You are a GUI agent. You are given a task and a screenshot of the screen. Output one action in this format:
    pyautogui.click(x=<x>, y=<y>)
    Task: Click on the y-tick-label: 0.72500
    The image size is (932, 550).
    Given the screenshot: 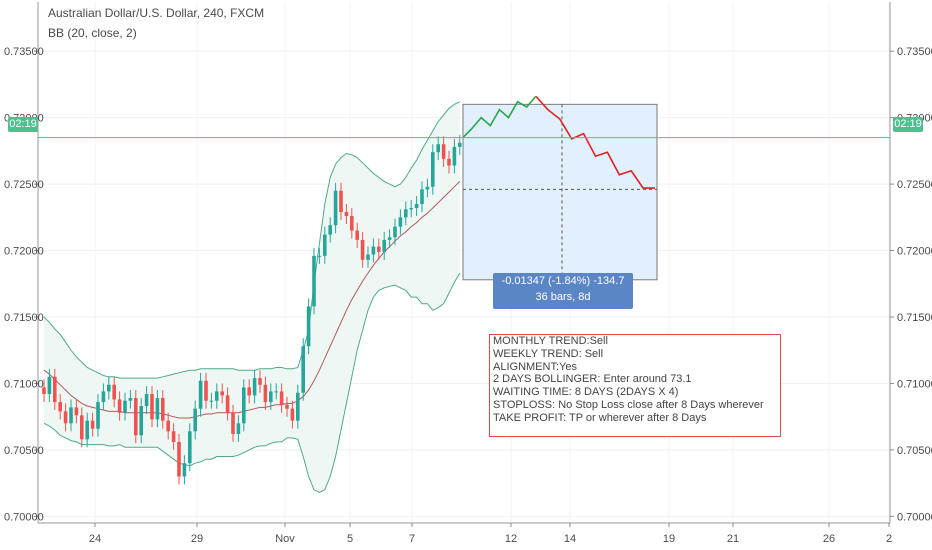 What is the action you would take?
    pyautogui.click(x=24, y=185)
    